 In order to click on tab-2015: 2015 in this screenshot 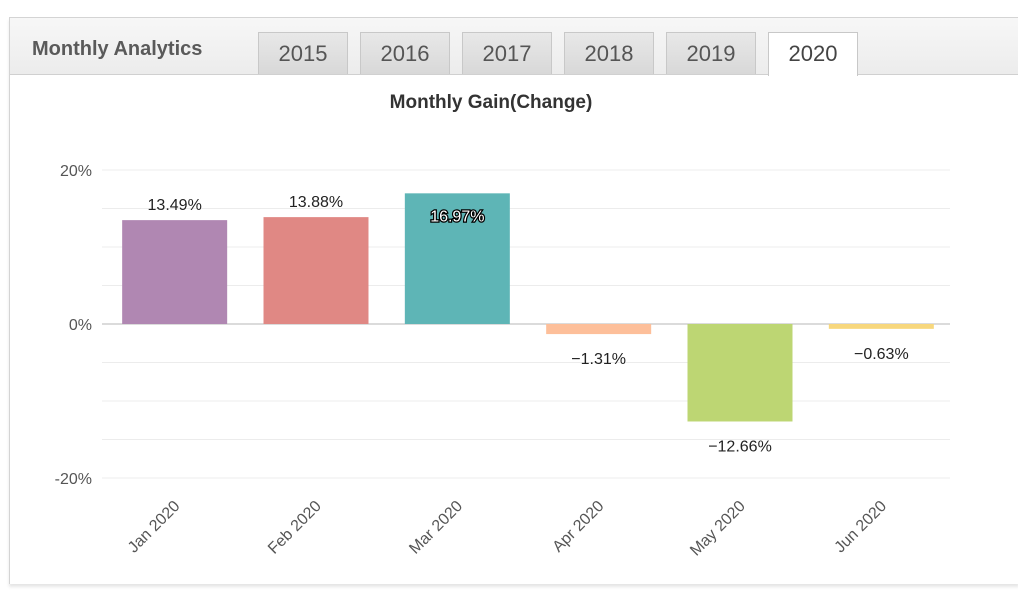, I will do `click(303, 53)`.